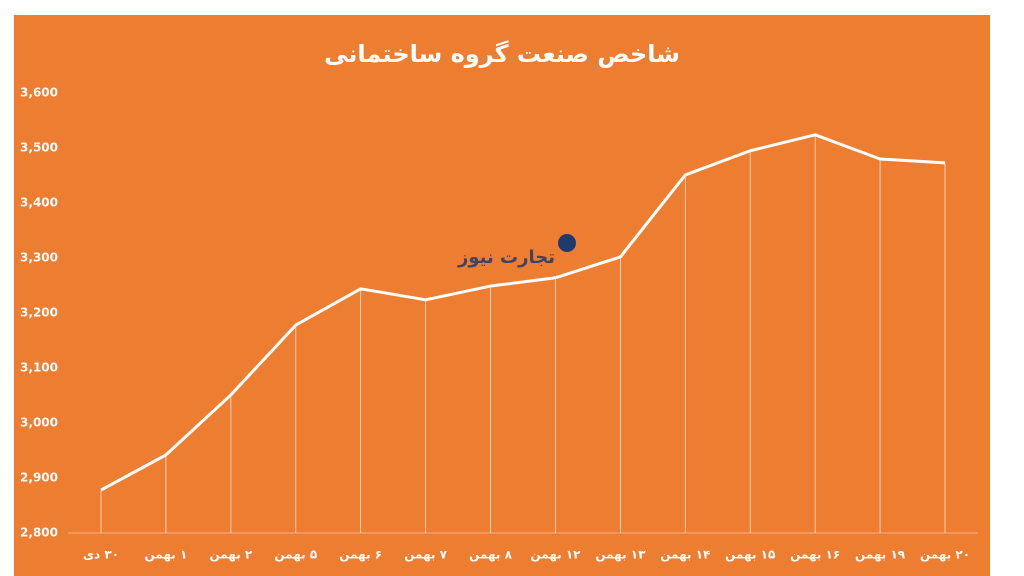 The width and height of the screenshot is (1024, 576). What do you see at coordinates (39, 533) in the screenshot?
I see `y-tick-label: 2,800` at bounding box center [39, 533].